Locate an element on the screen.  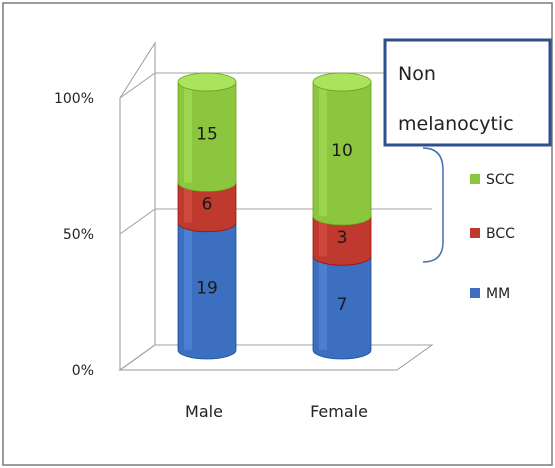
legend-label: SCC is located at coordinates (500, 180).